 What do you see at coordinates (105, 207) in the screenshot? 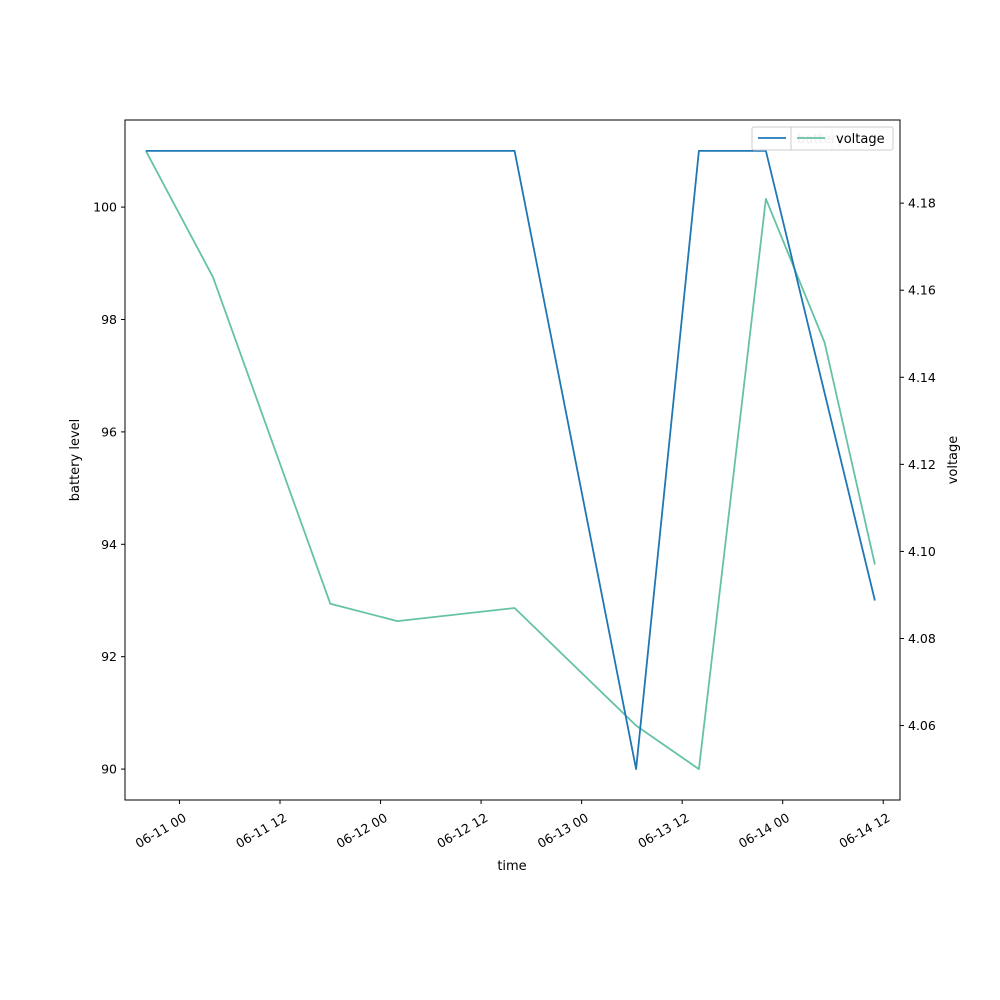
I see `y-left-tick-label: 100` at bounding box center [105, 207].